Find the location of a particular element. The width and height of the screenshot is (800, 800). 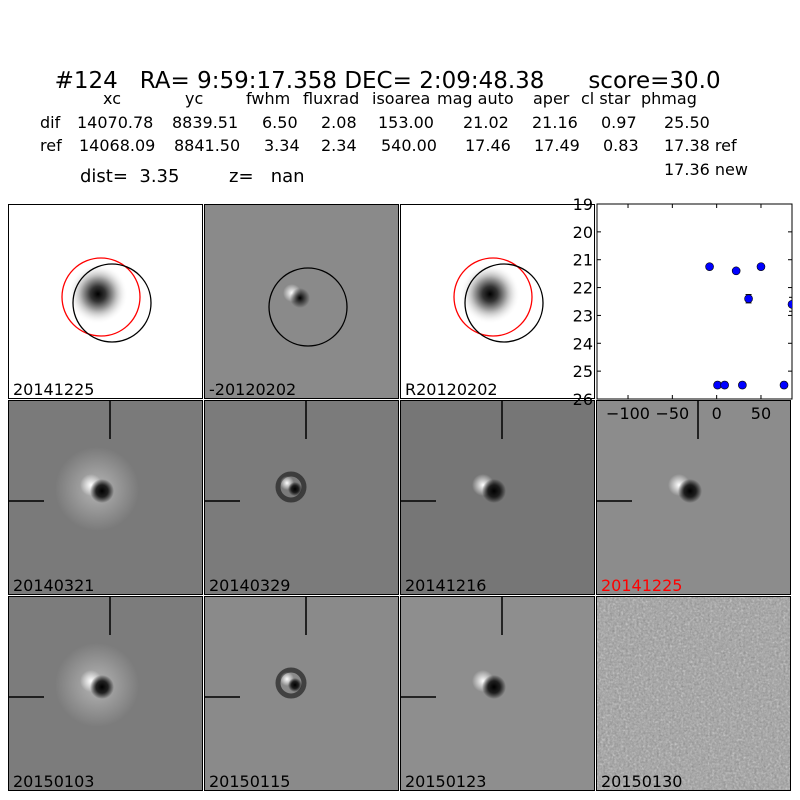

ref-cl-star: 0.83 is located at coordinates (621, 145).